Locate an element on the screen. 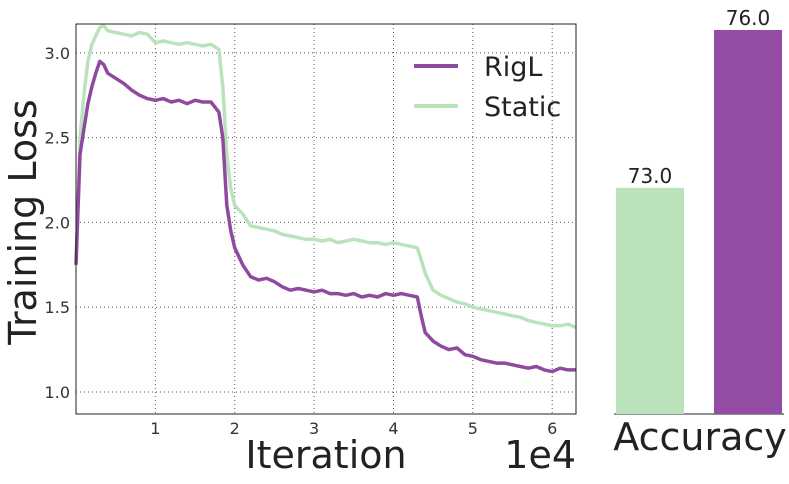 Image resolution: width=789 pixels, height=484 pixels. bar-rigl is located at coordinates (748, 222).